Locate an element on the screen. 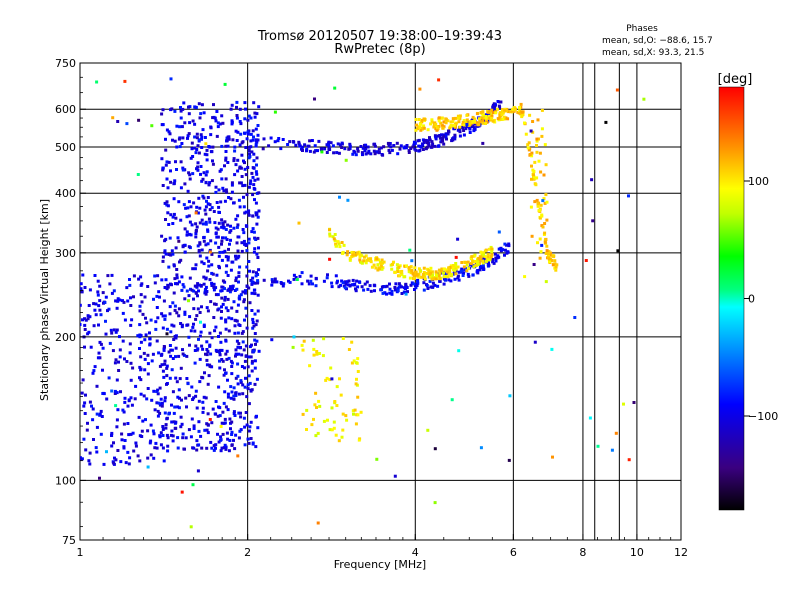  phase-stats-x: mean, sd,X: 93.3, 21.5 is located at coordinates (653, 53).